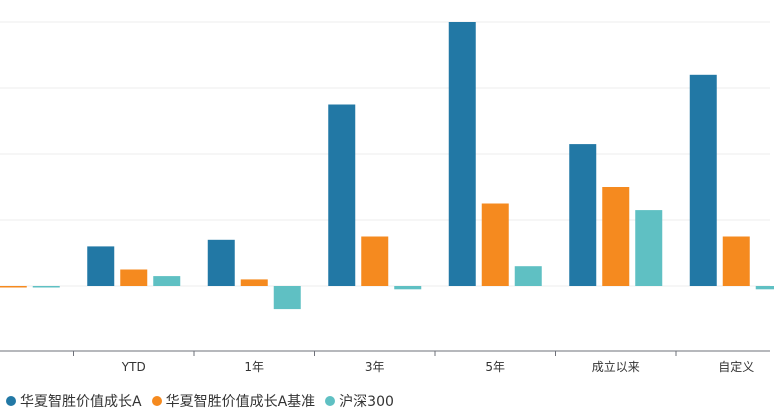 The width and height of the screenshot is (774, 418). Describe the element at coordinates (254, 367) in the screenshot. I see `x-tick-label: 1年` at that location.